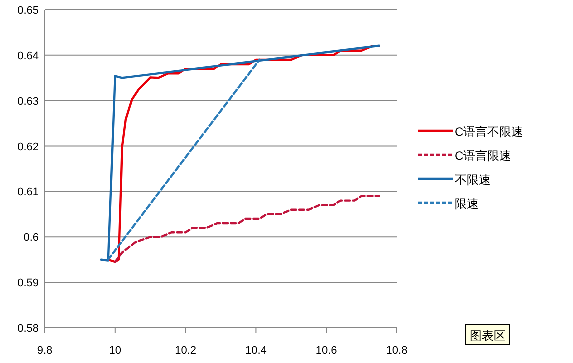 This screenshot has height=363, width=573. I want to click on y-tick-label: 0.58, so click(28, 329).